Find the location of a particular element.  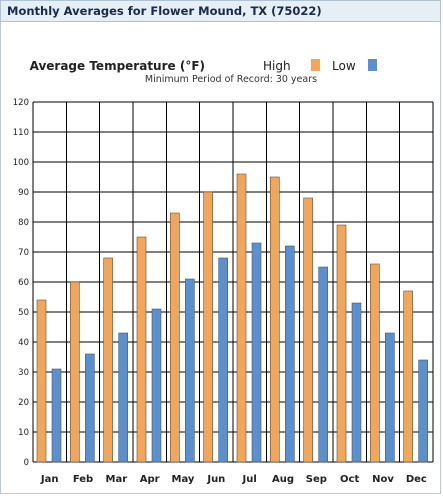

x-tick-label: Jul is located at coordinates (249, 479).